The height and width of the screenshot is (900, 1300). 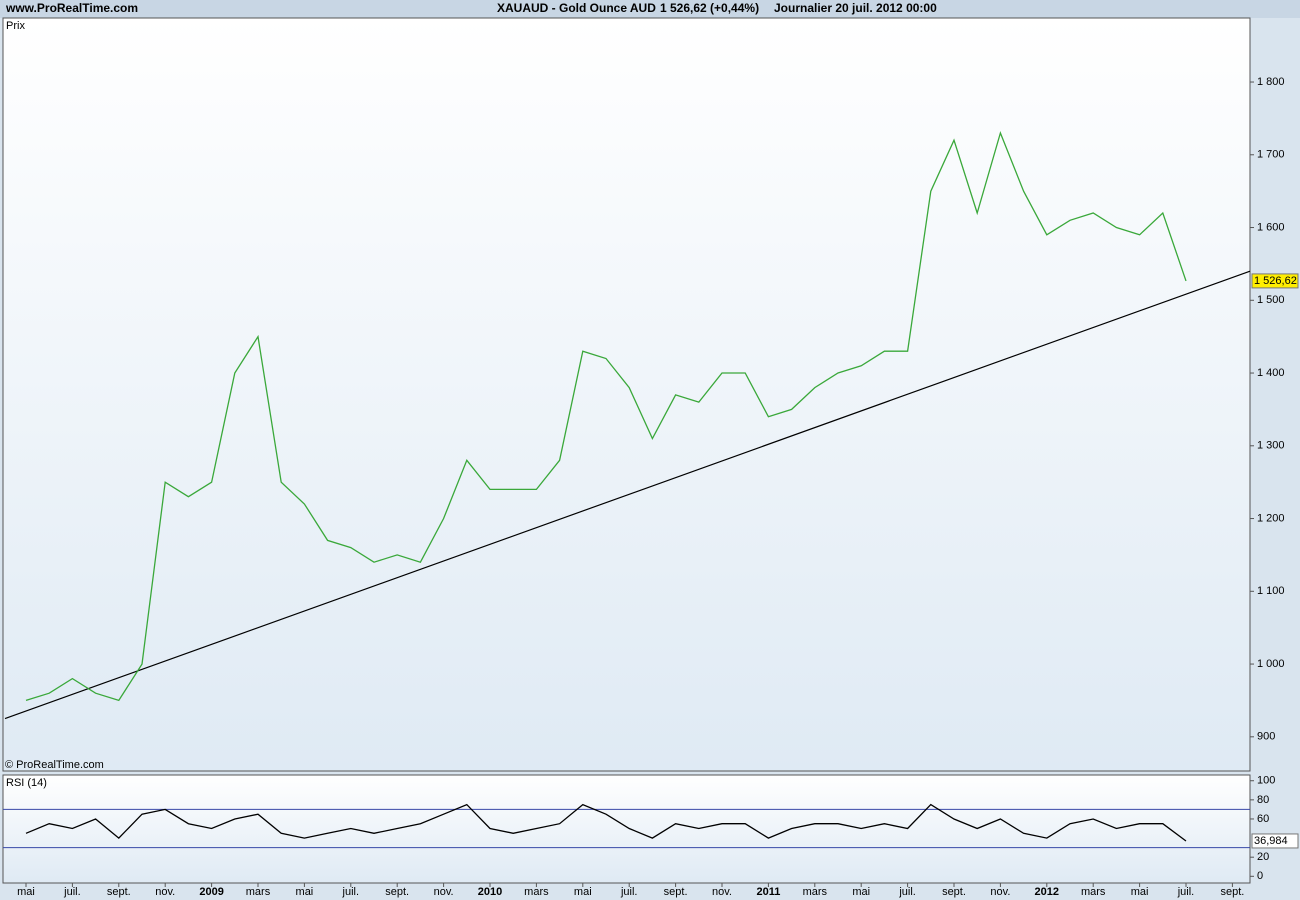 What do you see at coordinates (490, 892) in the screenshot?
I see `x-tick-label: 2010` at bounding box center [490, 892].